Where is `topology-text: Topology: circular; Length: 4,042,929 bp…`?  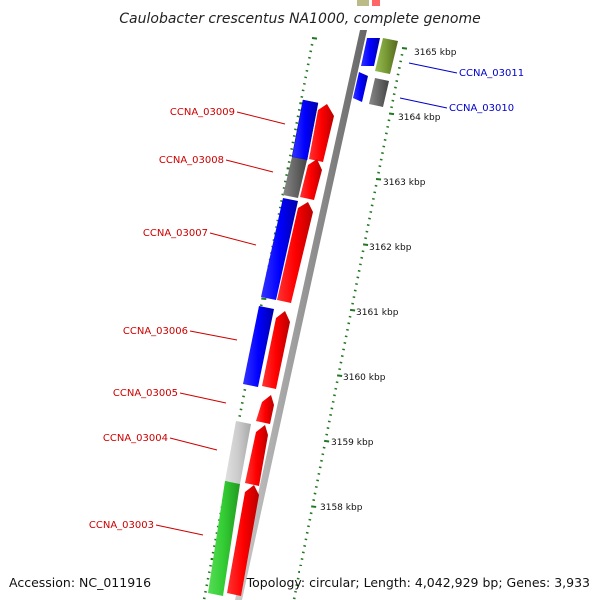 topology-text: Topology: circular; Length: 4,042,929 bp… is located at coordinates (418, 582).